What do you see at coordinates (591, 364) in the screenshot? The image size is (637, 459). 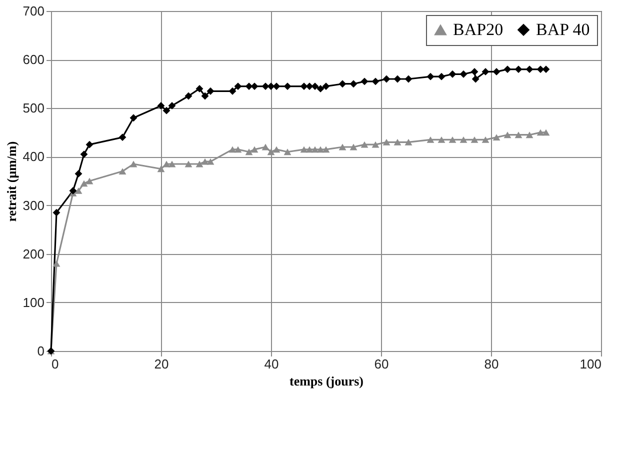 I see `x-tick-label: 100` at bounding box center [591, 364].